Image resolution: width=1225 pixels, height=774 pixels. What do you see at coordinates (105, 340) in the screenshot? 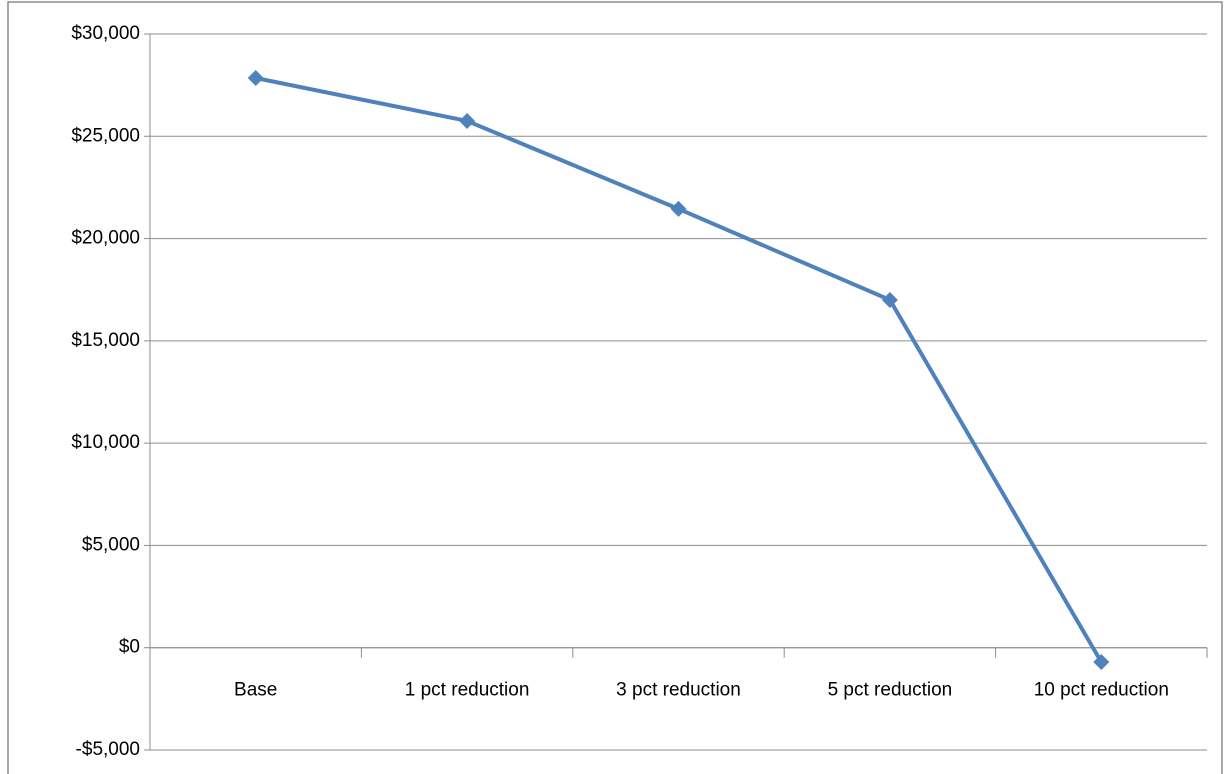
I see `y-tick-label: $15,000` at bounding box center [105, 340].